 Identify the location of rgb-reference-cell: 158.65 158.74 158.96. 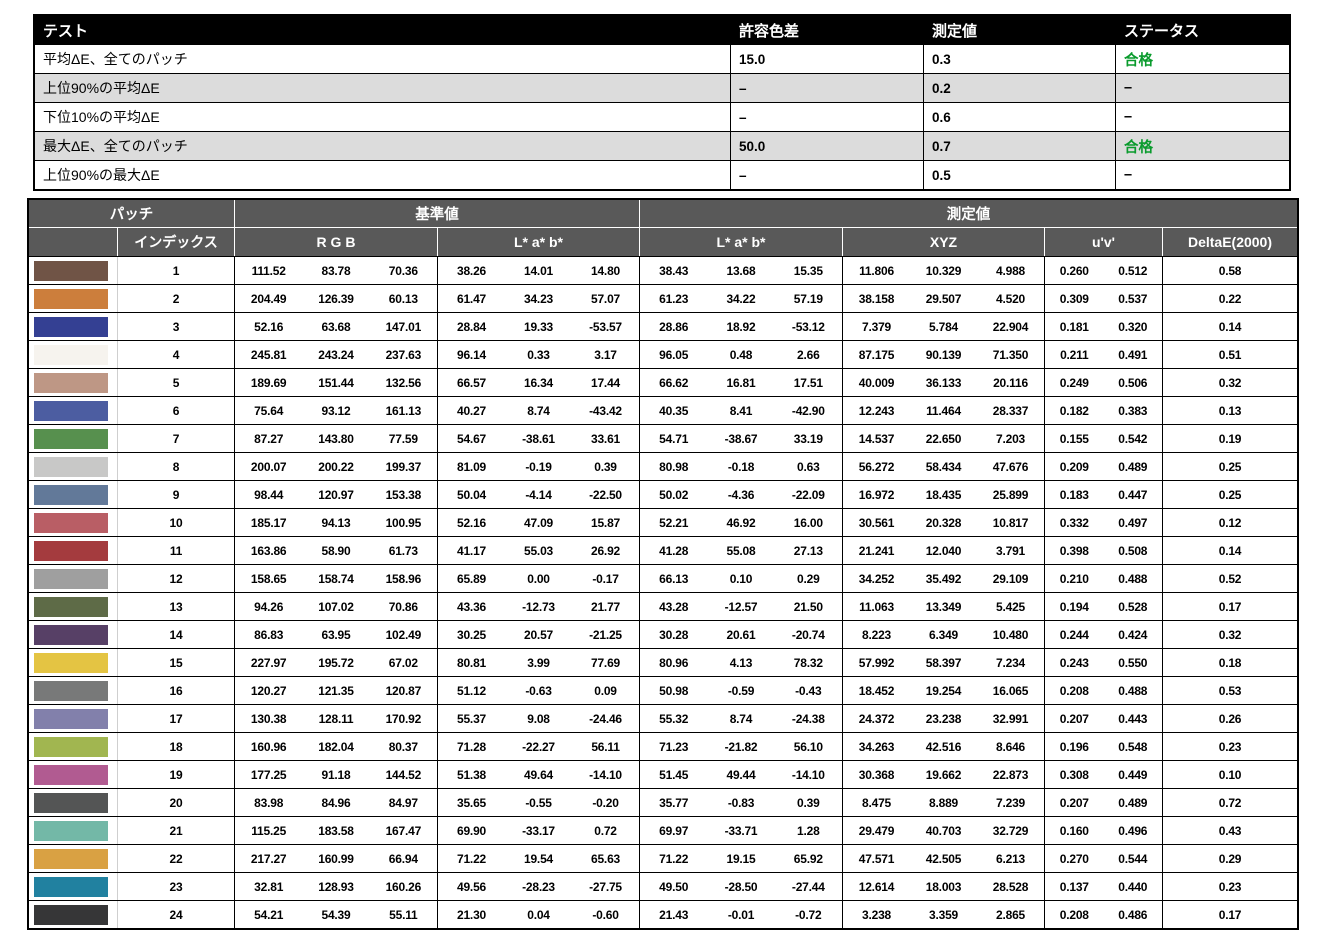
(335, 578).